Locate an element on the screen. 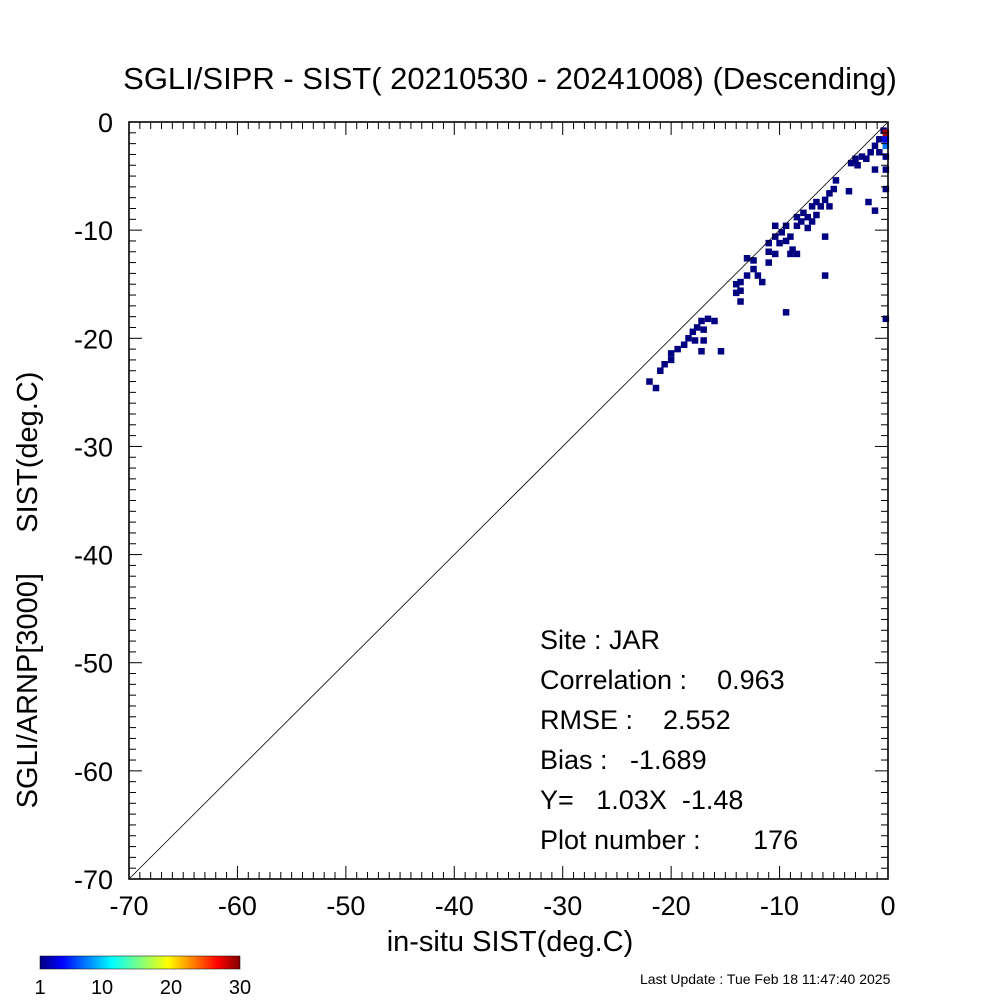 The height and width of the screenshot is (1000, 1000). y-tick-label: -60 is located at coordinates (93, 772).